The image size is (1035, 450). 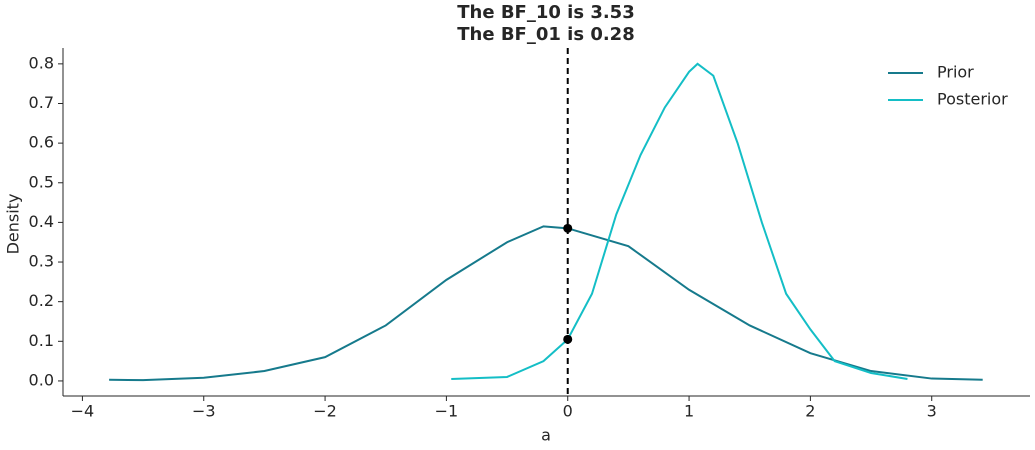 What do you see at coordinates (41, 181) in the screenshot?
I see `y-tick-label: 0.5` at bounding box center [41, 181].